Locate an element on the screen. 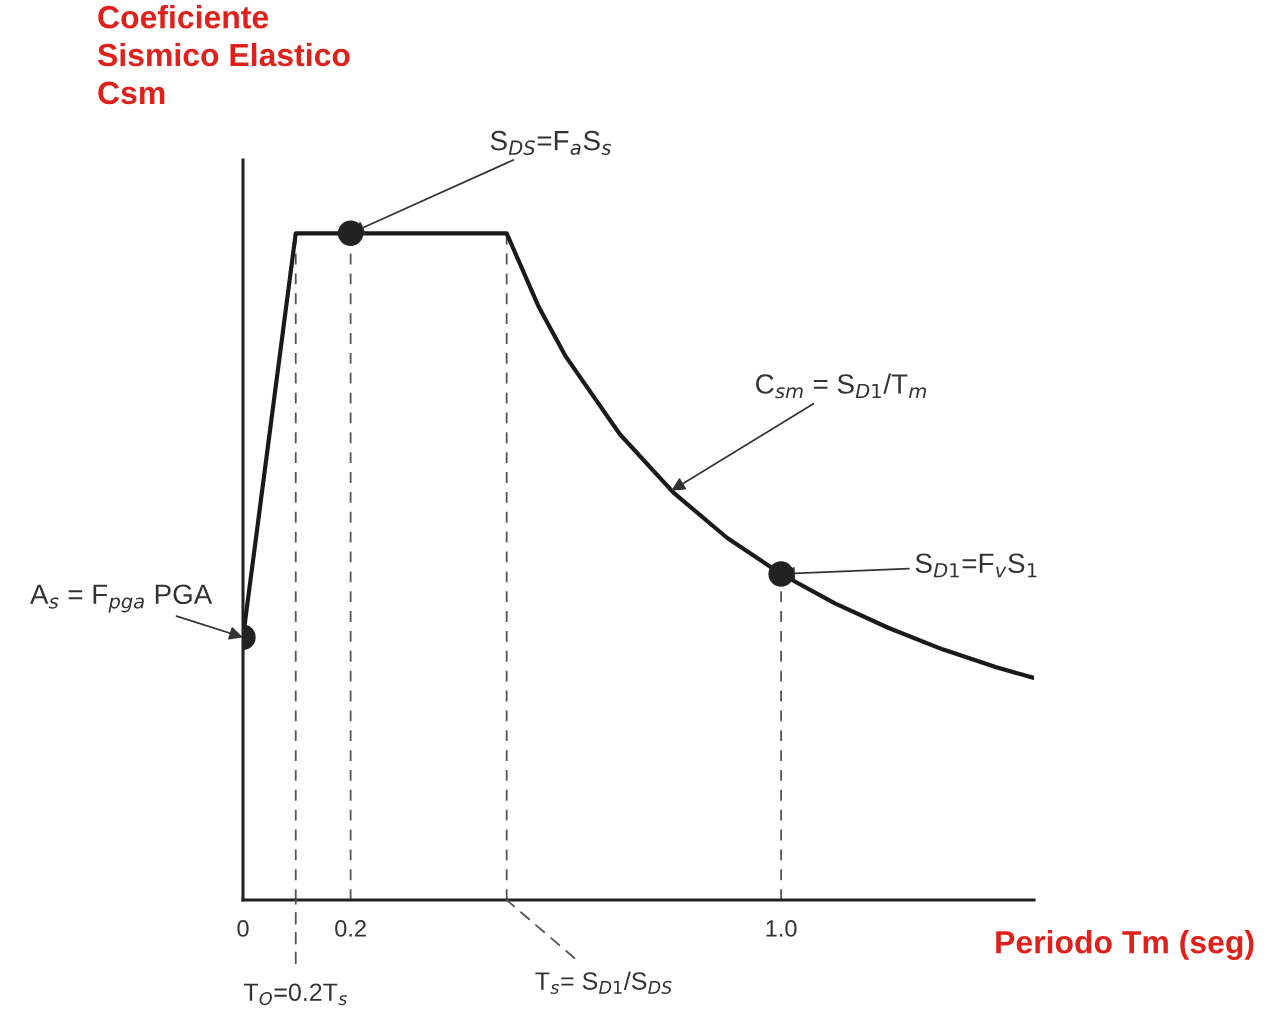 This screenshot has height=1014, width=1281. x-tick-label: 1.0 is located at coordinates (781, 928).